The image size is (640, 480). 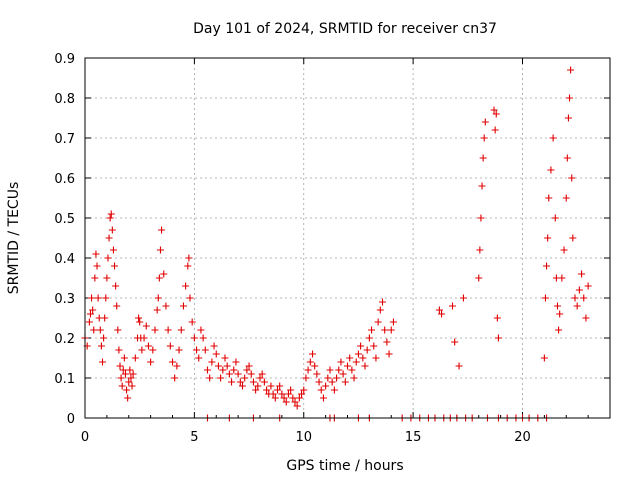 I want to click on y-tick-label: 0.3, so click(x=64, y=299).